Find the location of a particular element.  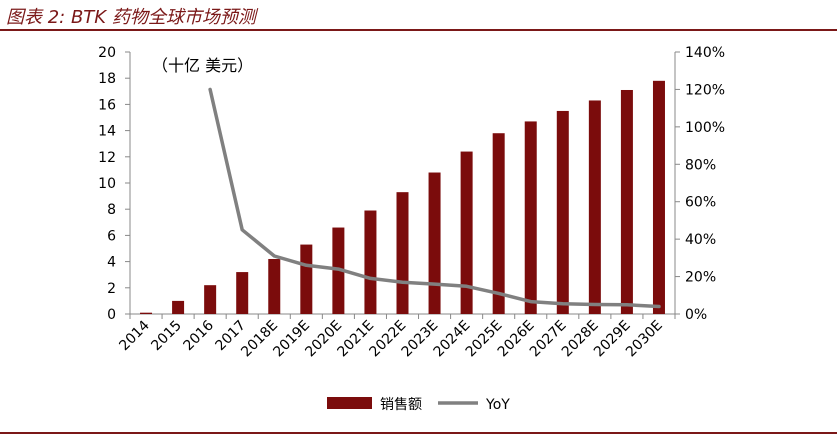

left-tick-label: 12 is located at coordinates (107, 158).